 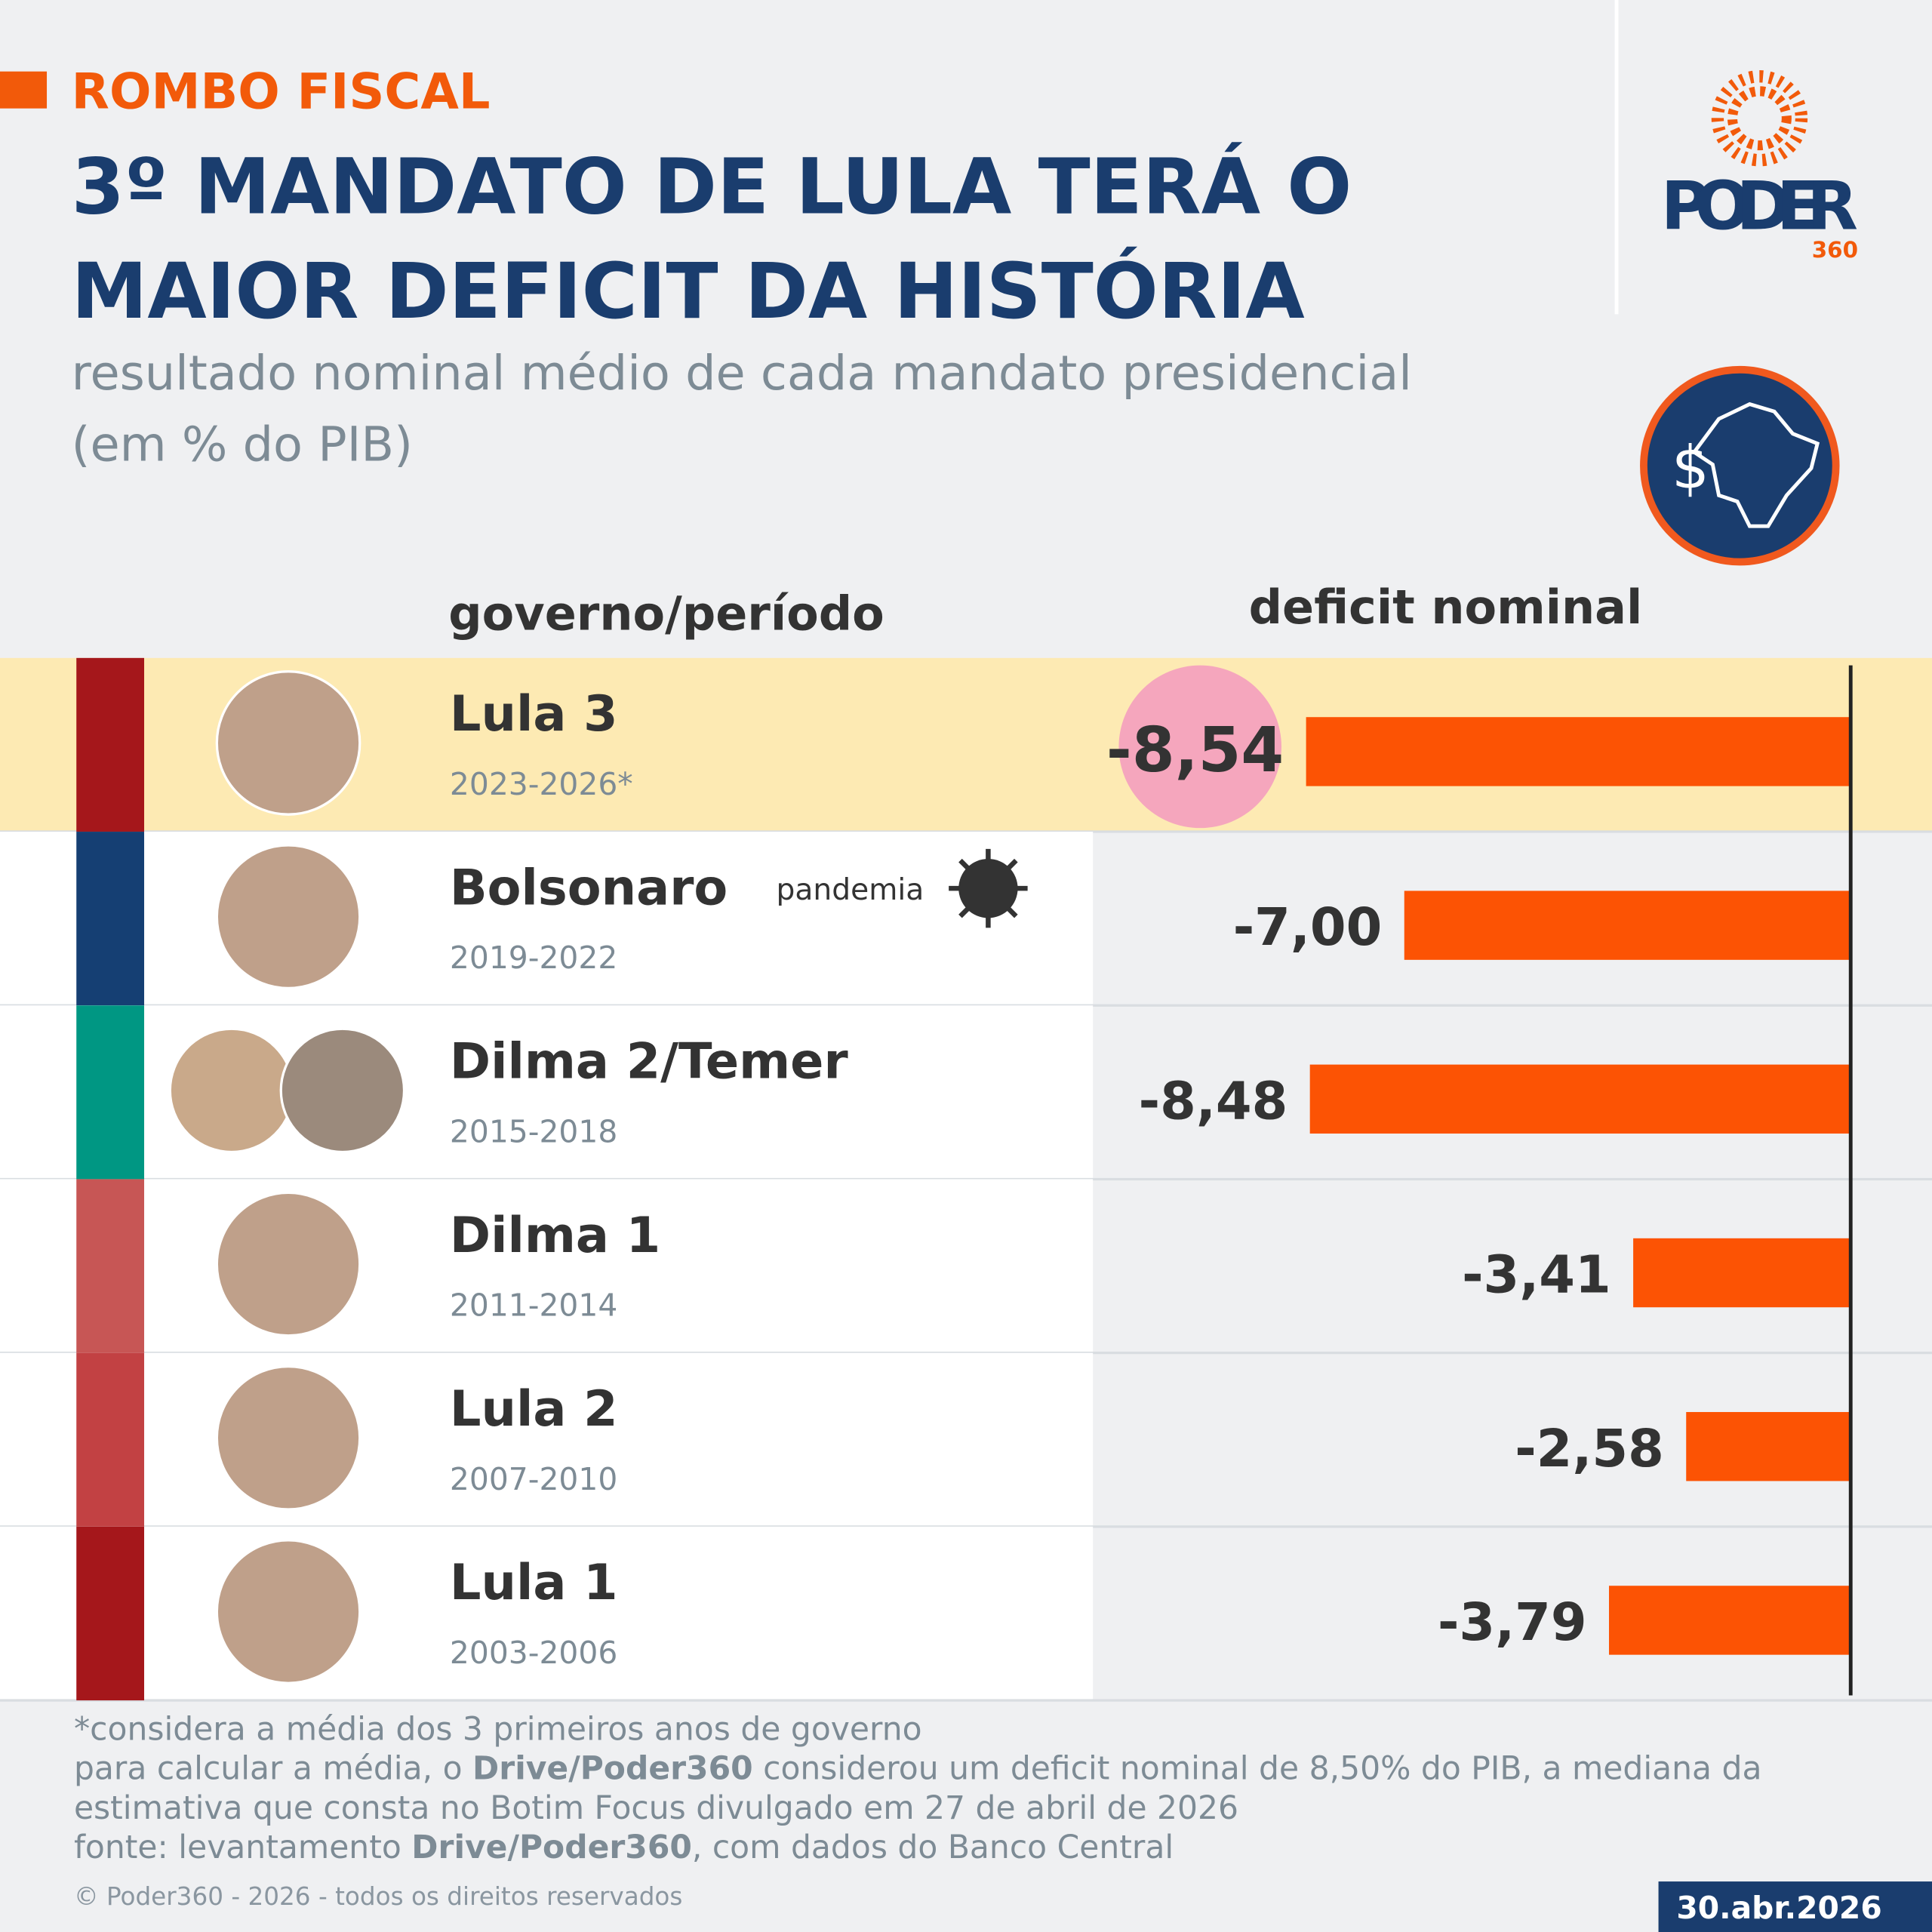 I want to click on period-label: 2019-2022, so click(x=533, y=958).